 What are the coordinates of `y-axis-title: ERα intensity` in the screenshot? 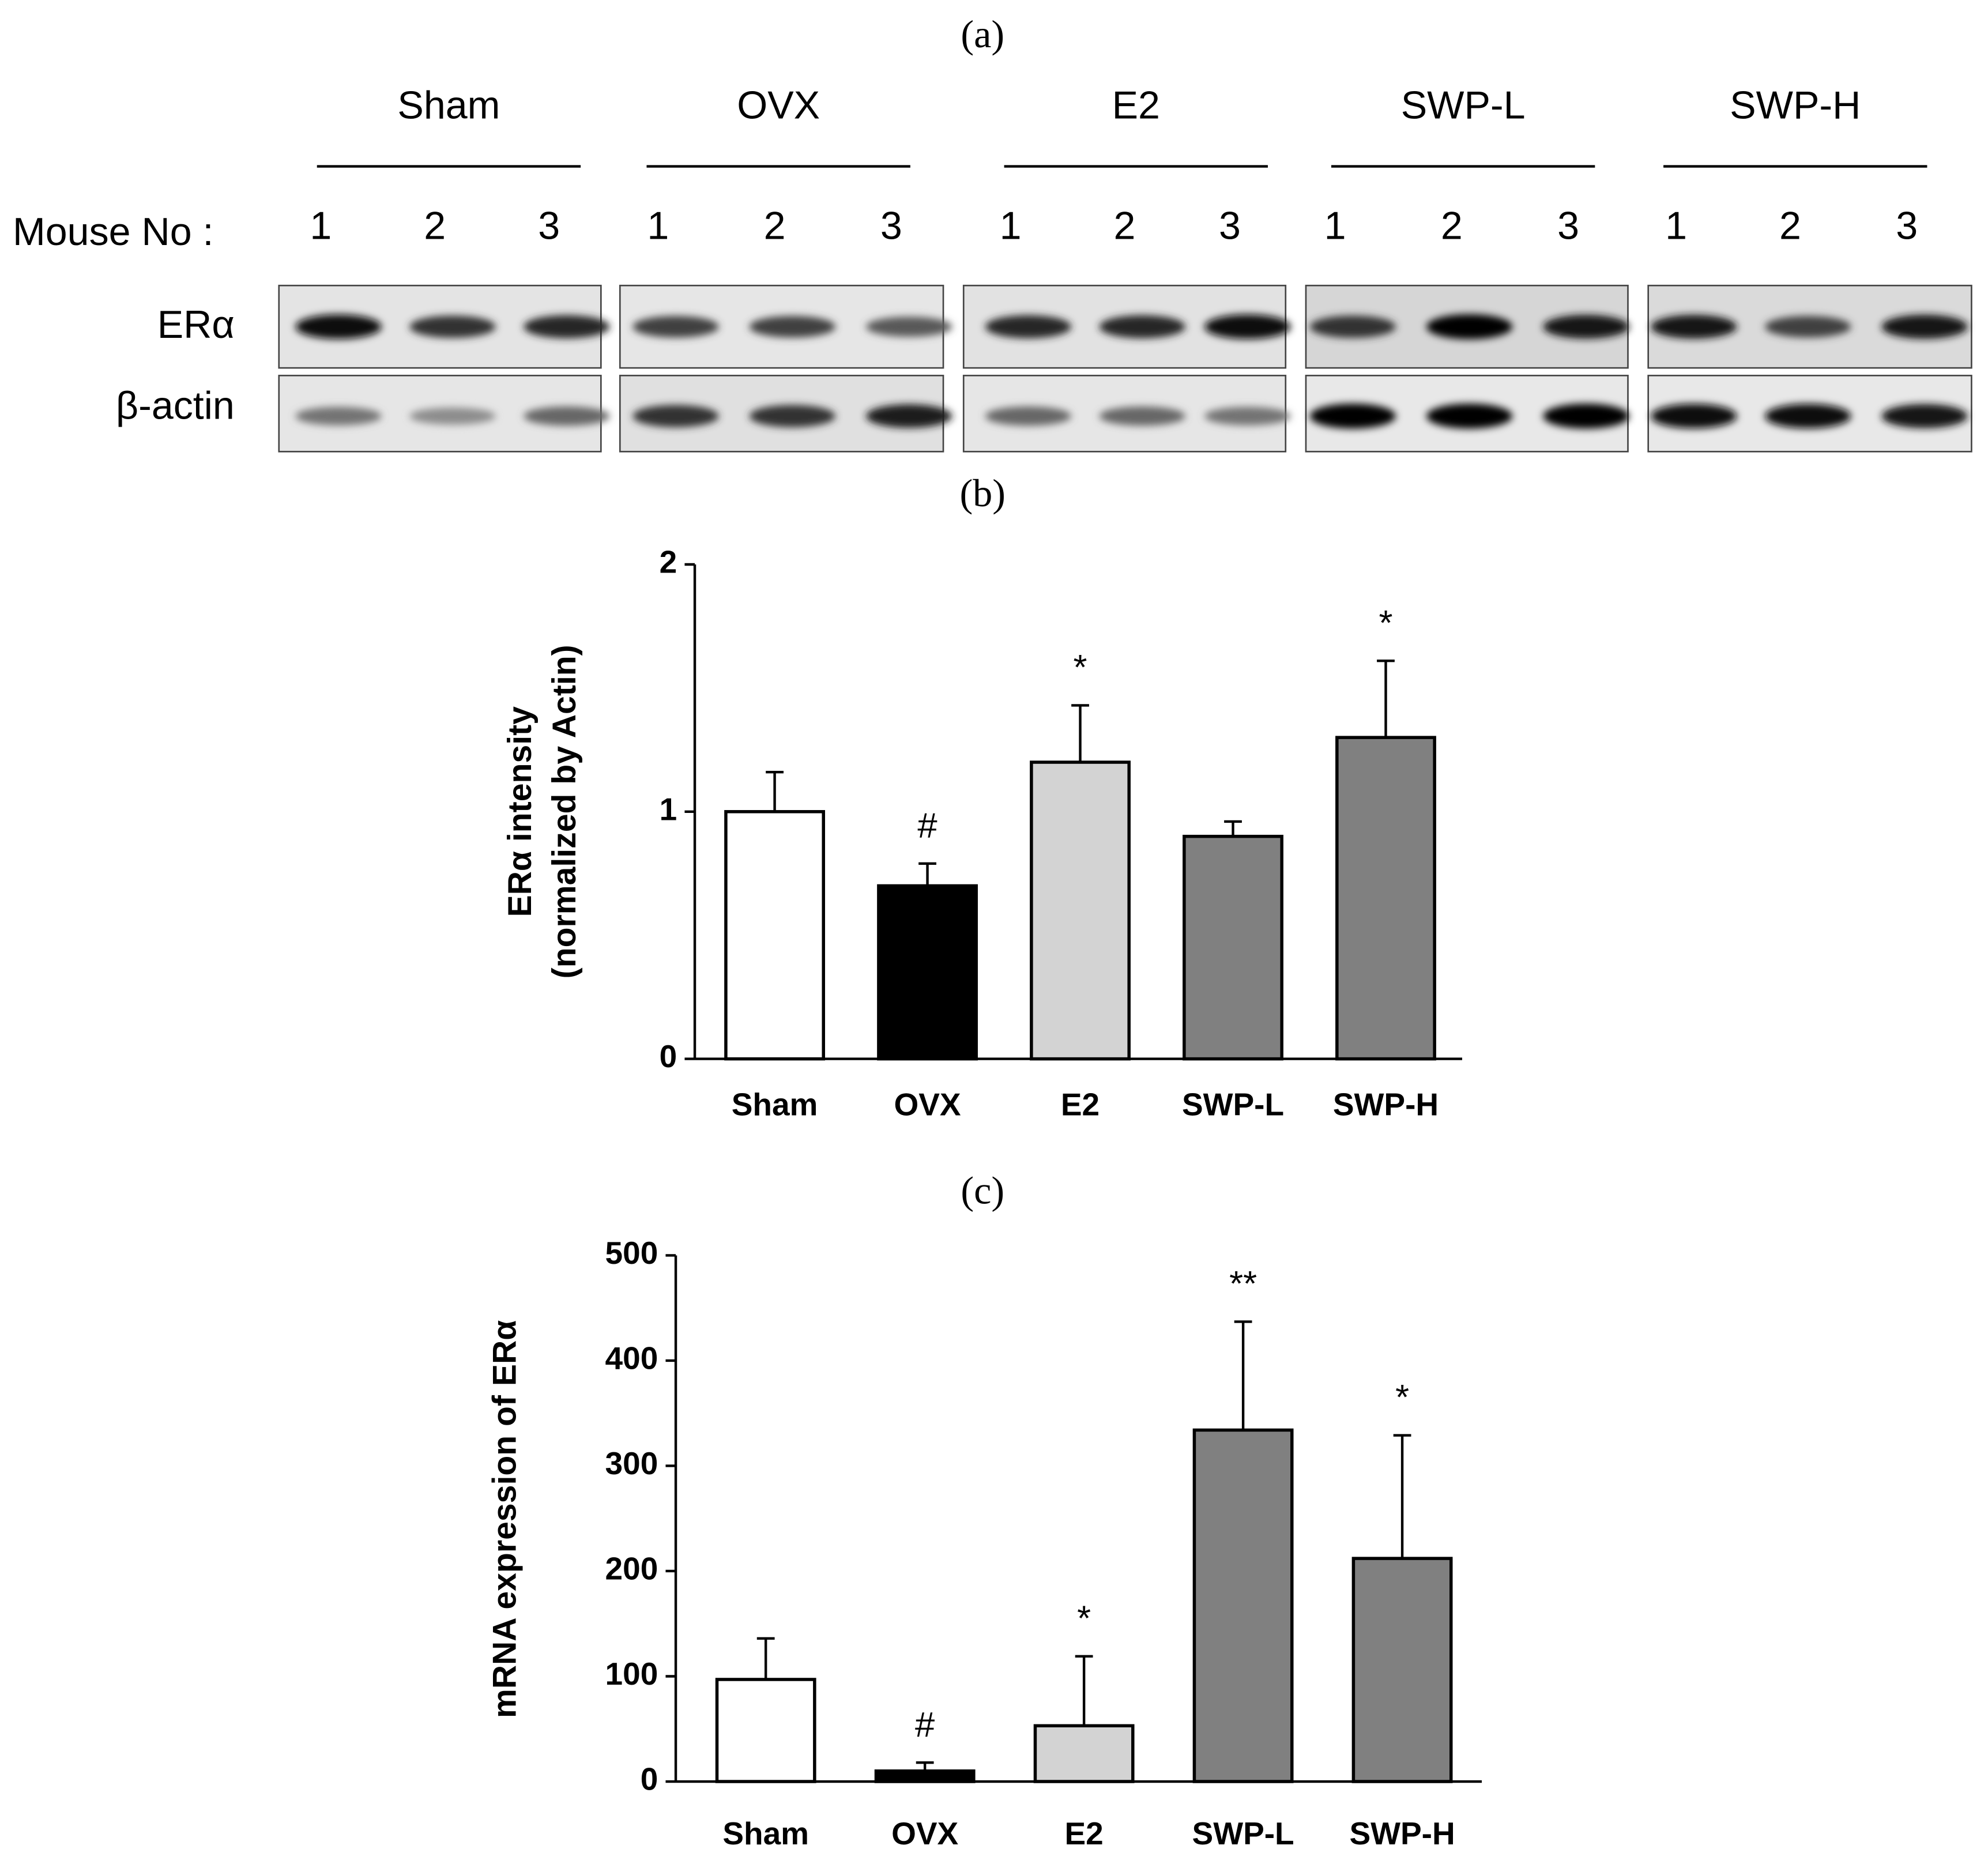 It's located at (520, 811).